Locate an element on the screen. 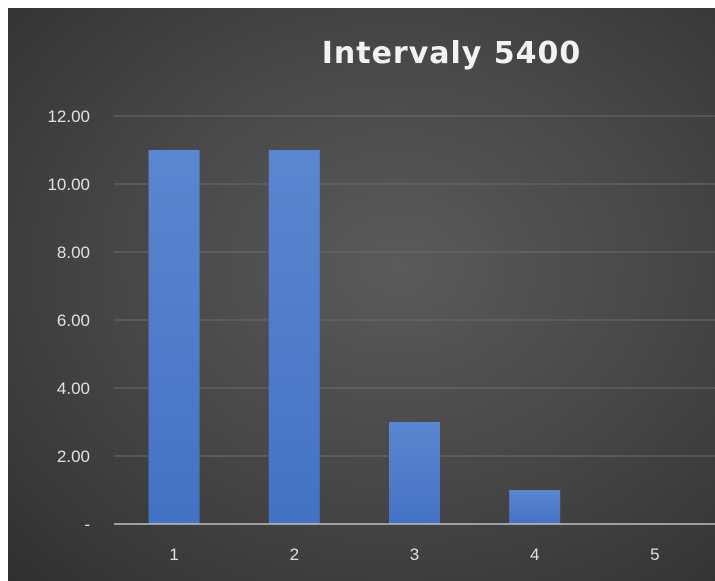 Image resolution: width=715 pixels, height=581 pixels. y-tick-label: 12.00 is located at coordinates (68, 116).